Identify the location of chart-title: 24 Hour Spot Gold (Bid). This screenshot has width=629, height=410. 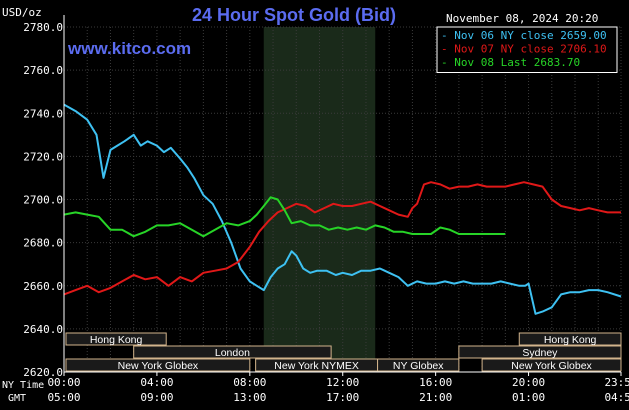
(294, 15).